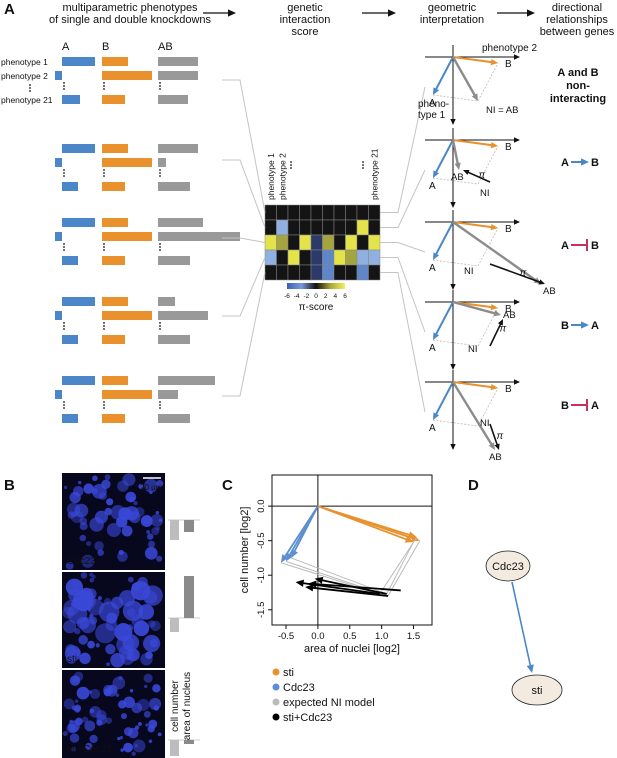  I want to click on axis-label: pheno-, so click(433, 104).